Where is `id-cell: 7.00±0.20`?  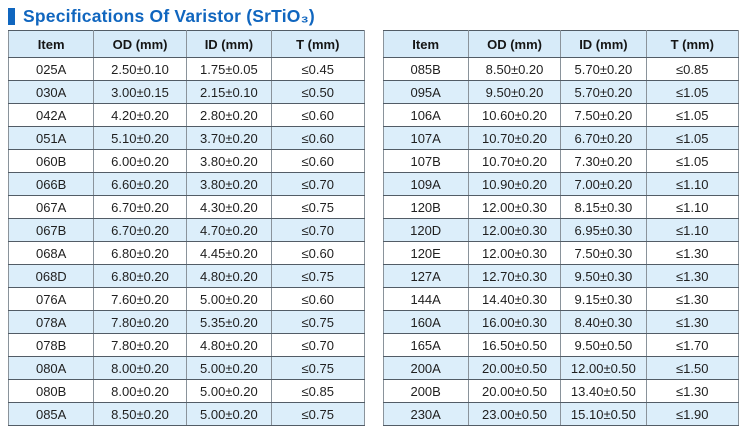
id-cell: 7.00±0.20 is located at coordinates (603, 184).